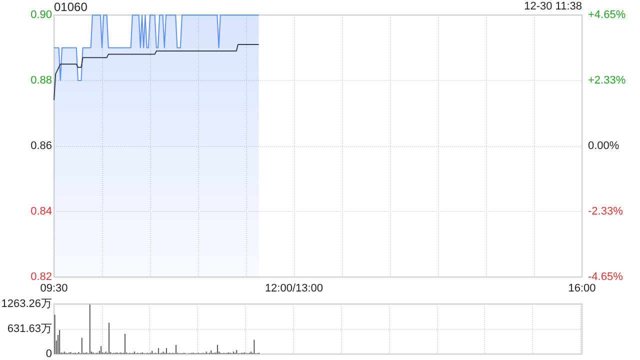 The width and height of the screenshot is (640, 360). I want to click on x-tick-label: 16:00, so click(582, 288).